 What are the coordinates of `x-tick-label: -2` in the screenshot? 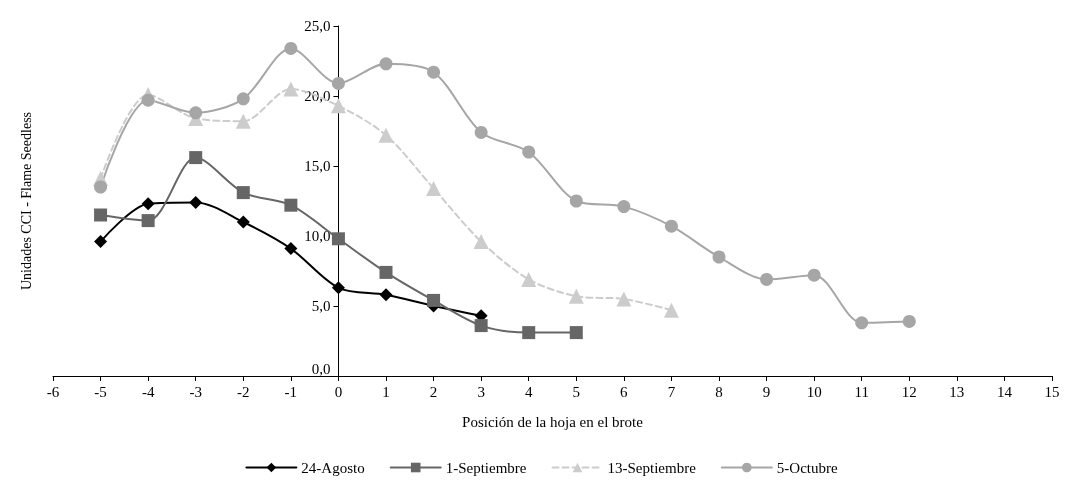 It's located at (243, 391).